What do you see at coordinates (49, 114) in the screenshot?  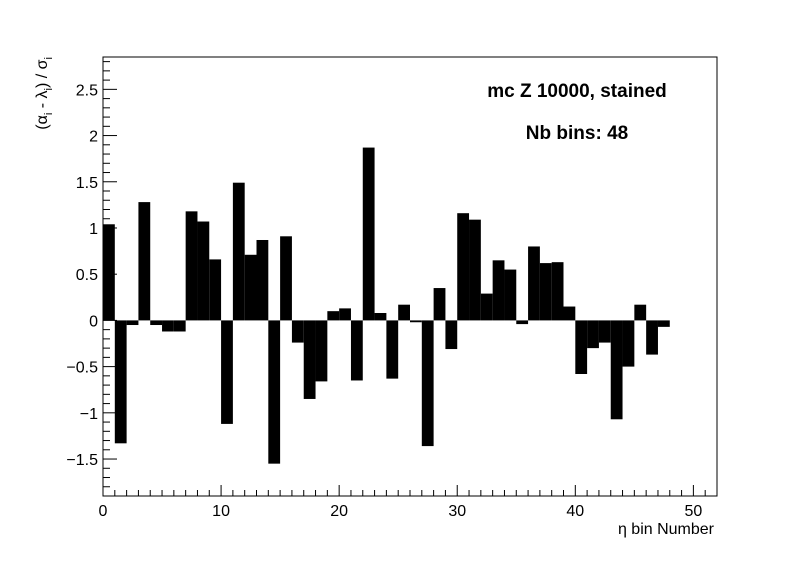 I see `y-label-sub-1: i` at bounding box center [49, 114].